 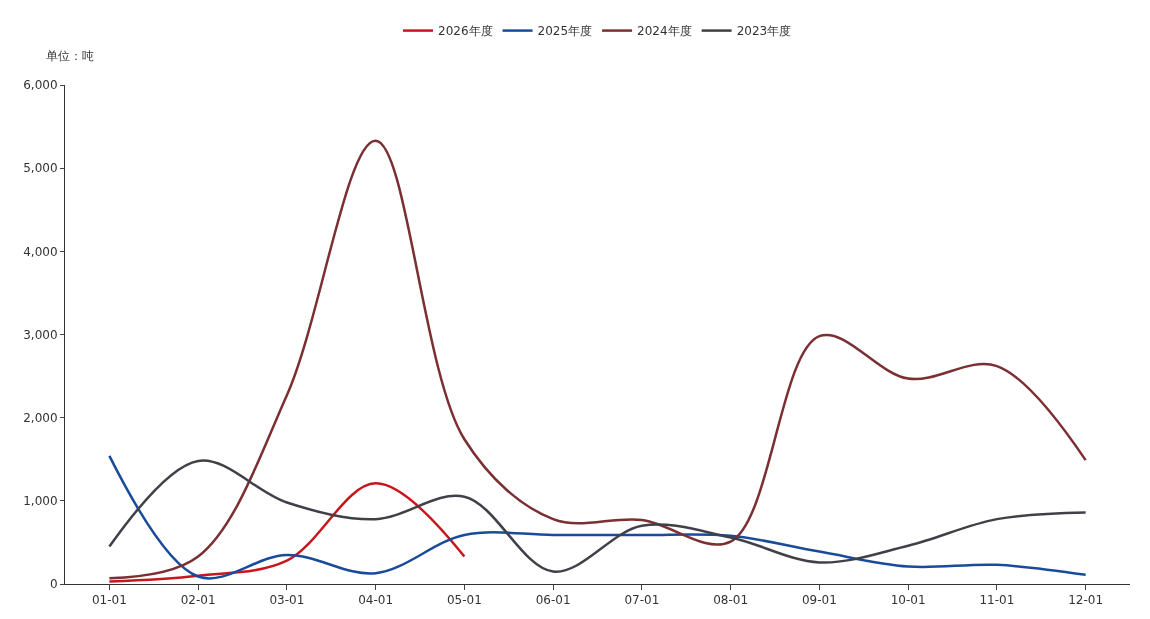 I want to click on legend-label: 2023年度, so click(x=764, y=31).